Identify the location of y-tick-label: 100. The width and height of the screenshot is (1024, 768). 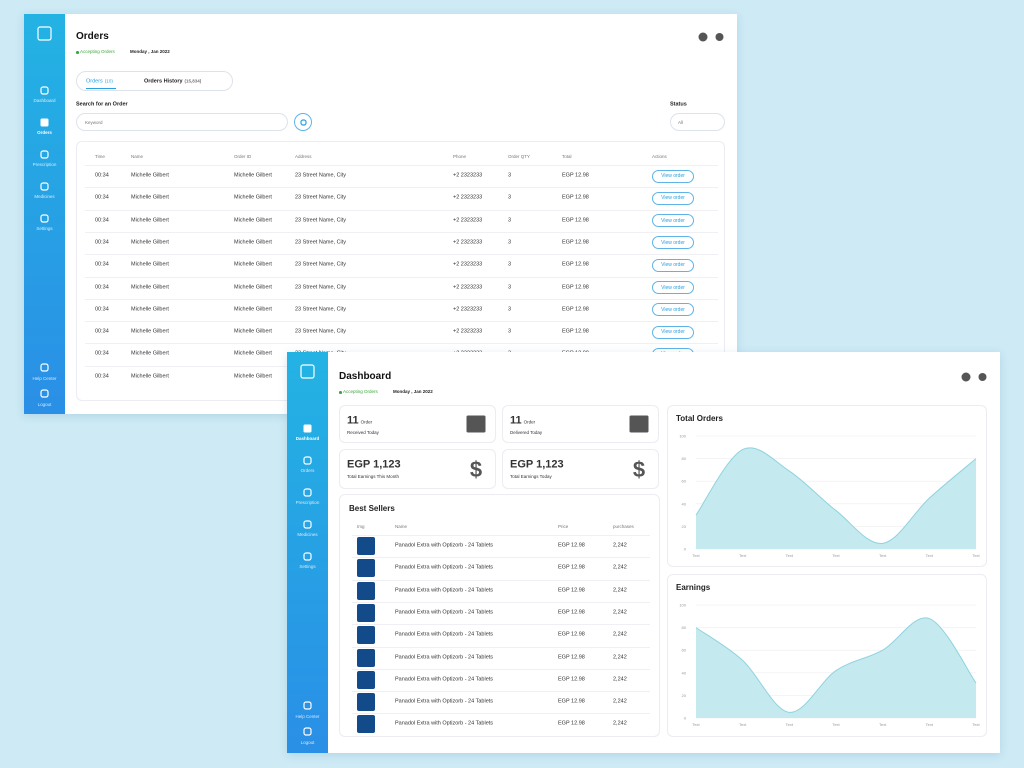
(682, 436).